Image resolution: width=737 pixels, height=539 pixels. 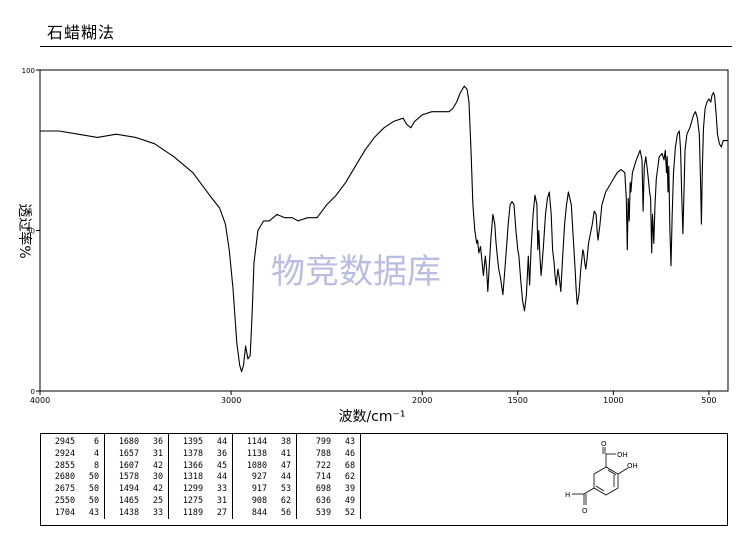 I want to click on peak-row: 1657 31, so click(x=136, y=454).